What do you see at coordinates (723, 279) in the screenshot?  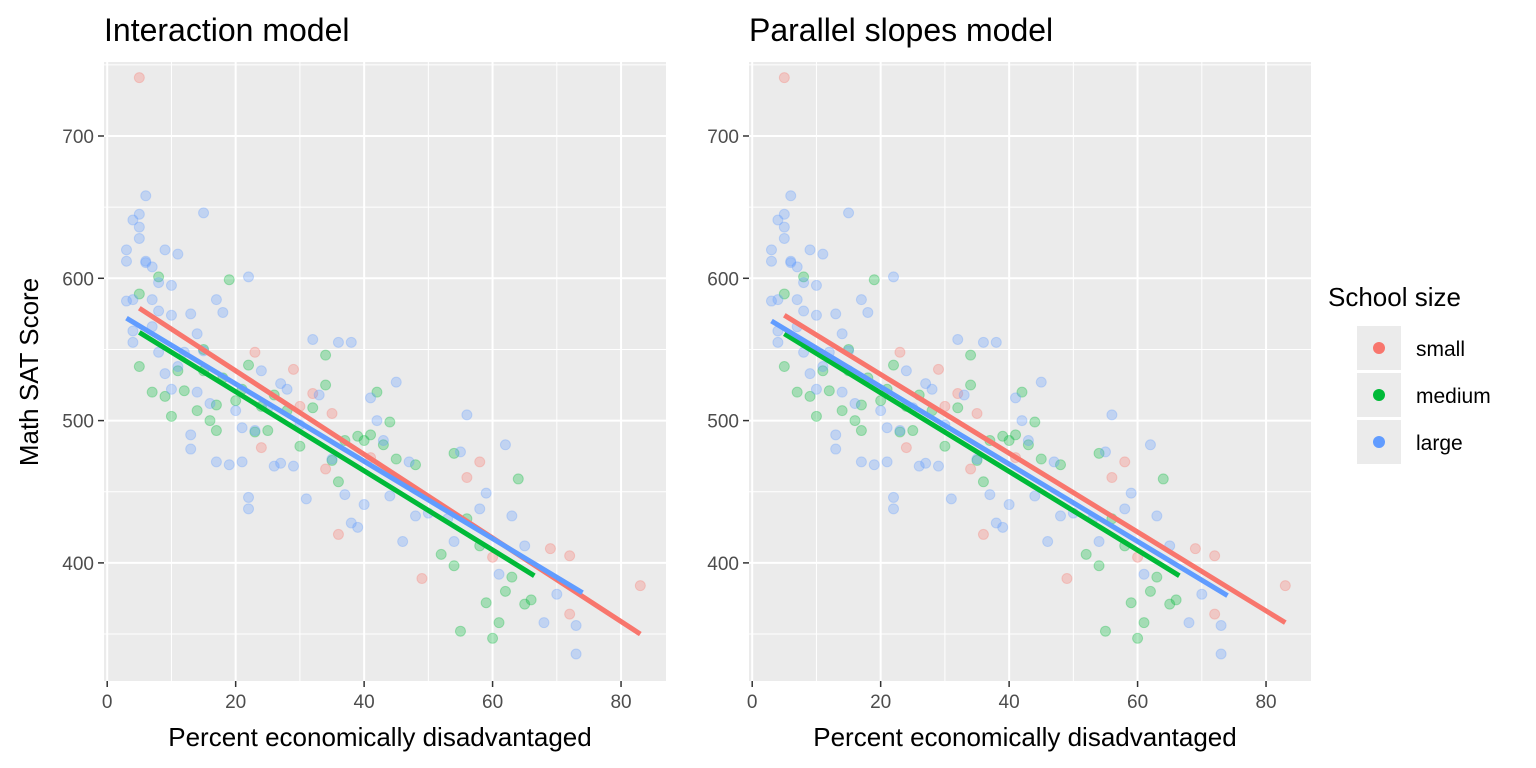 I see `y-tick-label: 600` at bounding box center [723, 279].